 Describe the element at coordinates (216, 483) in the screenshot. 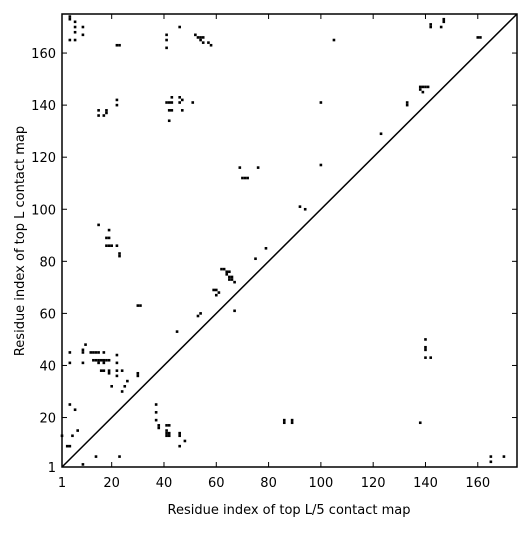

I see `x-tick-label: 60` at that location.